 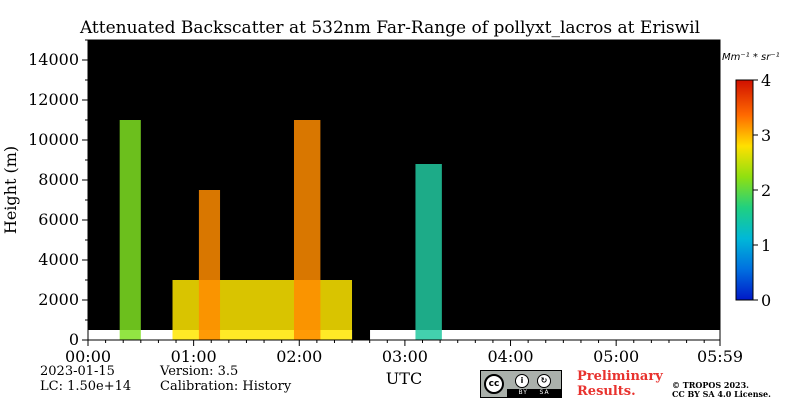 What do you see at coordinates (720, 356) in the screenshot?
I see `x-tick-label: 05:59` at bounding box center [720, 356].